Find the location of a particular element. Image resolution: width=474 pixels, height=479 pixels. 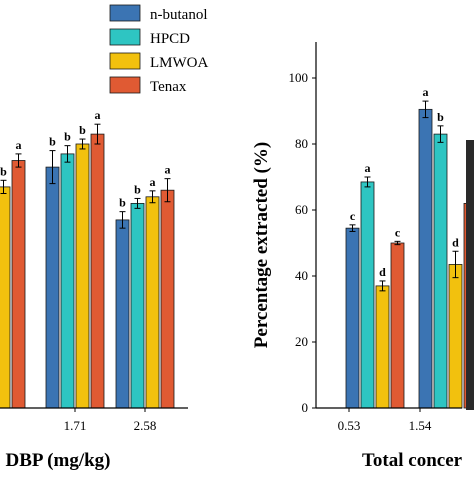

y-tick-label: 40 is located at coordinates (301, 275).